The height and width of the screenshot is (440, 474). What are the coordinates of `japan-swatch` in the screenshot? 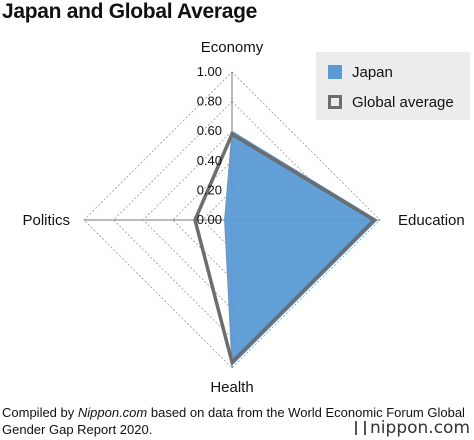 It's located at (335, 72).